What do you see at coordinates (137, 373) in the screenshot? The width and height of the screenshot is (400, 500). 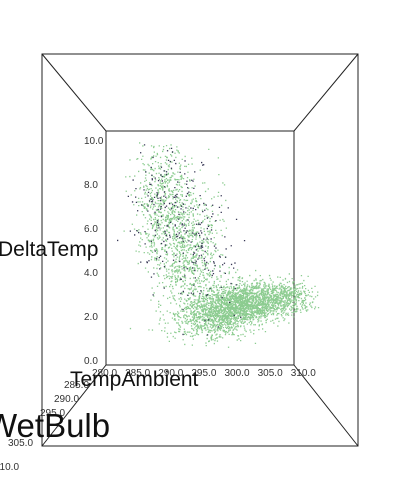 I see `x-tick-label: 285.0` at bounding box center [137, 373].